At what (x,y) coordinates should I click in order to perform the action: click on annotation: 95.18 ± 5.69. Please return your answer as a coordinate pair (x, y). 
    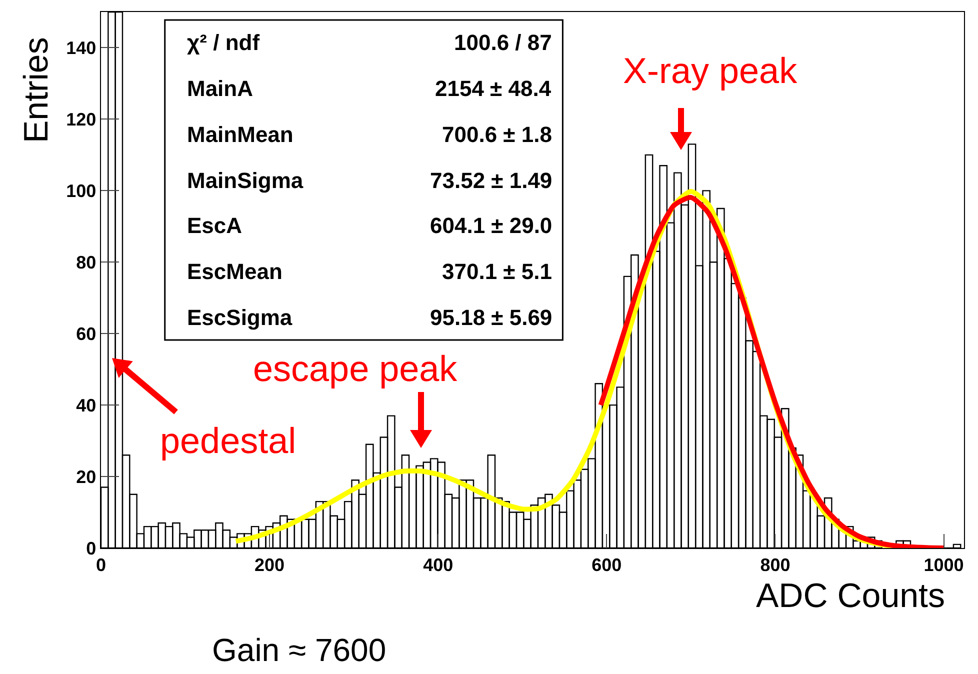
    Looking at the image, I should click on (491, 317).